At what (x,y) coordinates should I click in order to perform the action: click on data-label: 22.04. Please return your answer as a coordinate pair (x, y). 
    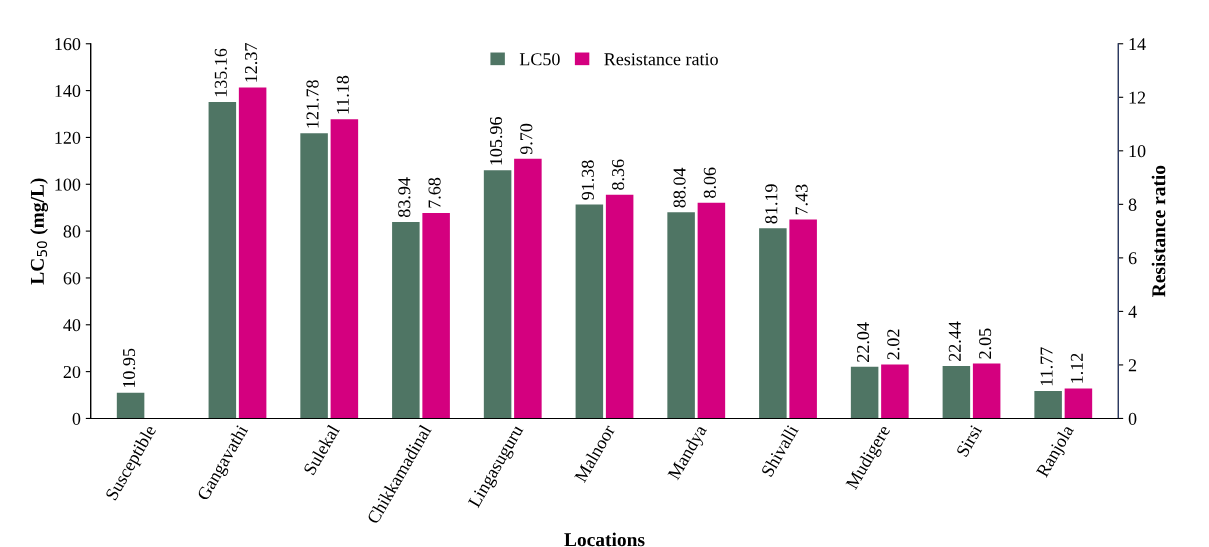
    Looking at the image, I should click on (863, 342).